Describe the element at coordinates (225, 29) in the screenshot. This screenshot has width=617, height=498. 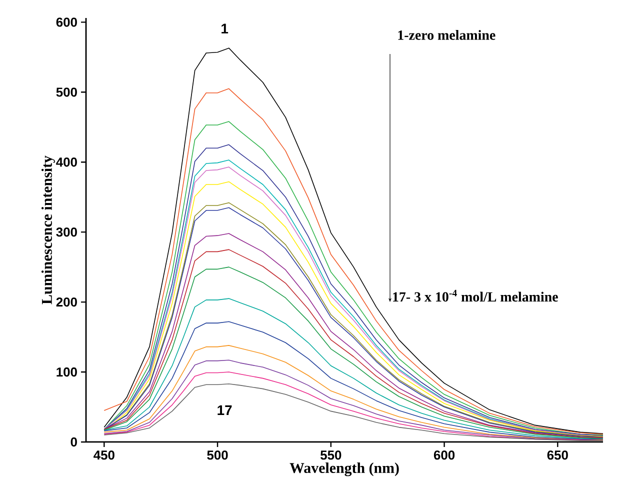
I see `annotation: 1` at that location.